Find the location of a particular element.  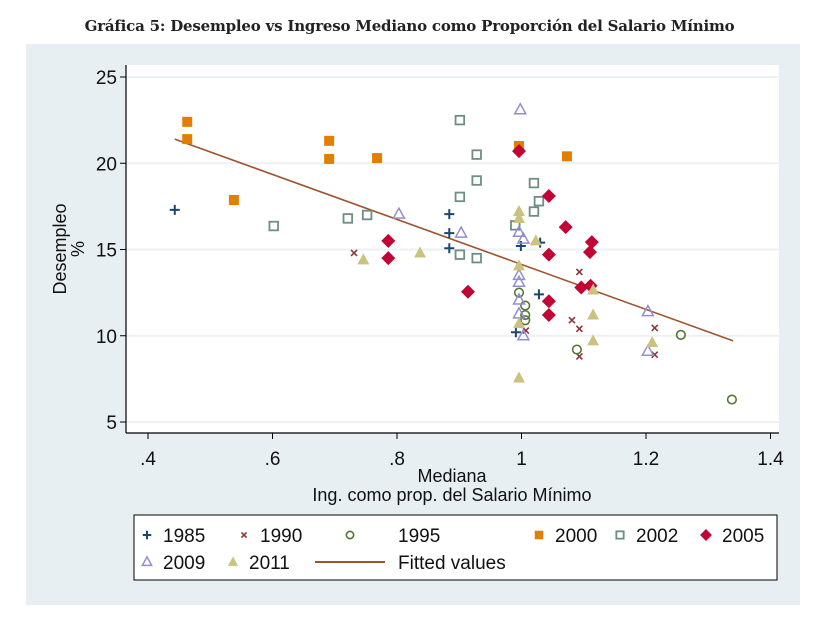

legend-marker-2009 is located at coordinates (147, 561).